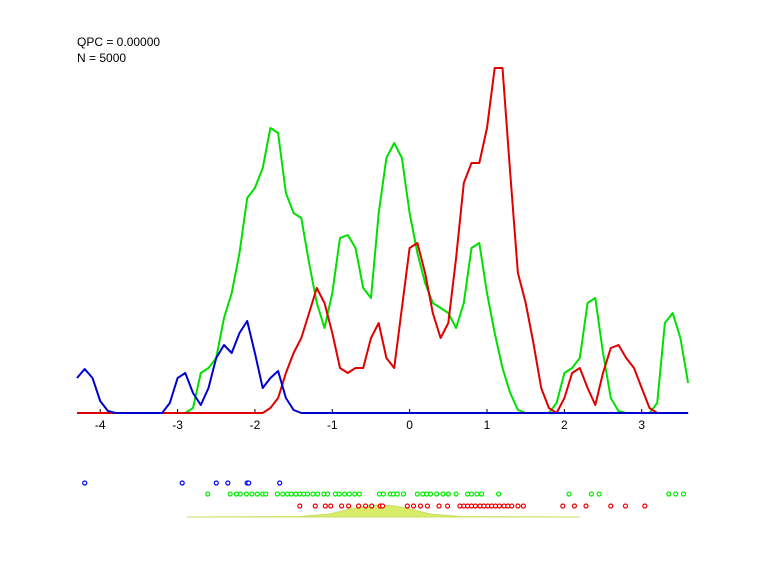 The height and width of the screenshot is (576, 768). I want to click on kernel-bump, so click(383, 511).